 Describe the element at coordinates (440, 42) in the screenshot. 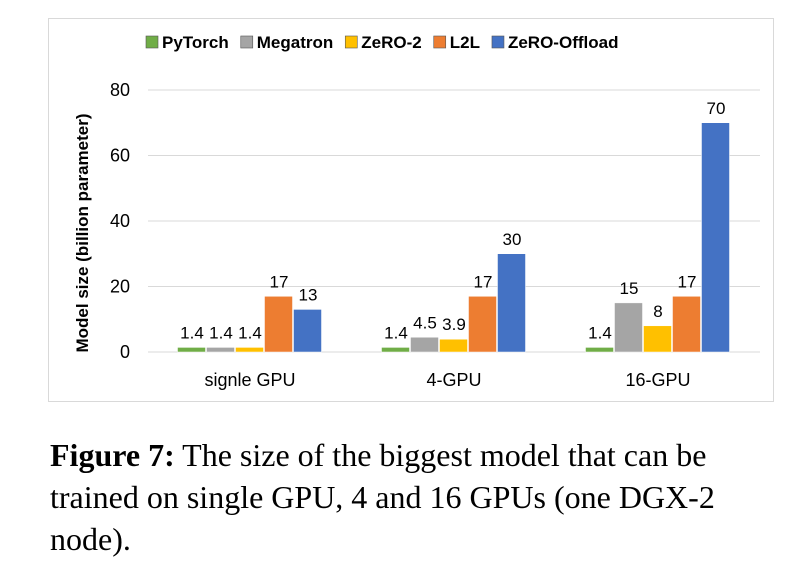

I see `legend-swatch-l2l` at that location.